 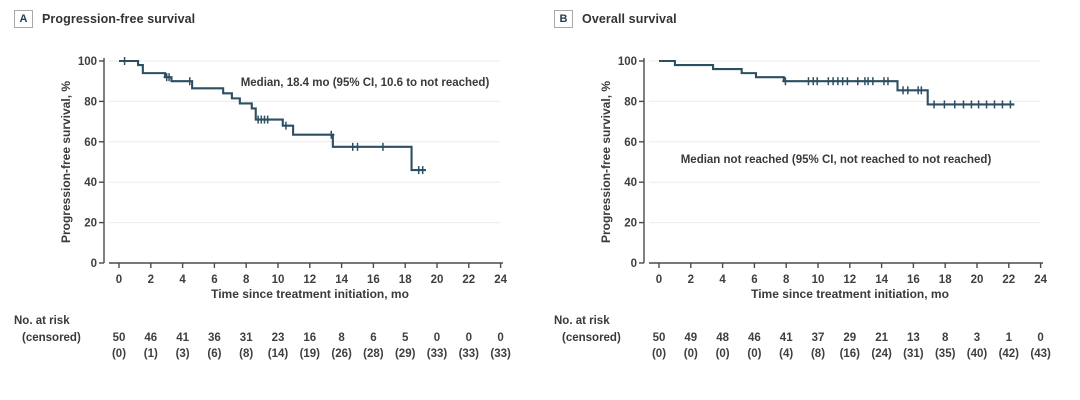 What do you see at coordinates (818, 338) in the screenshot?
I see `at-risk-count: 37` at bounding box center [818, 338].